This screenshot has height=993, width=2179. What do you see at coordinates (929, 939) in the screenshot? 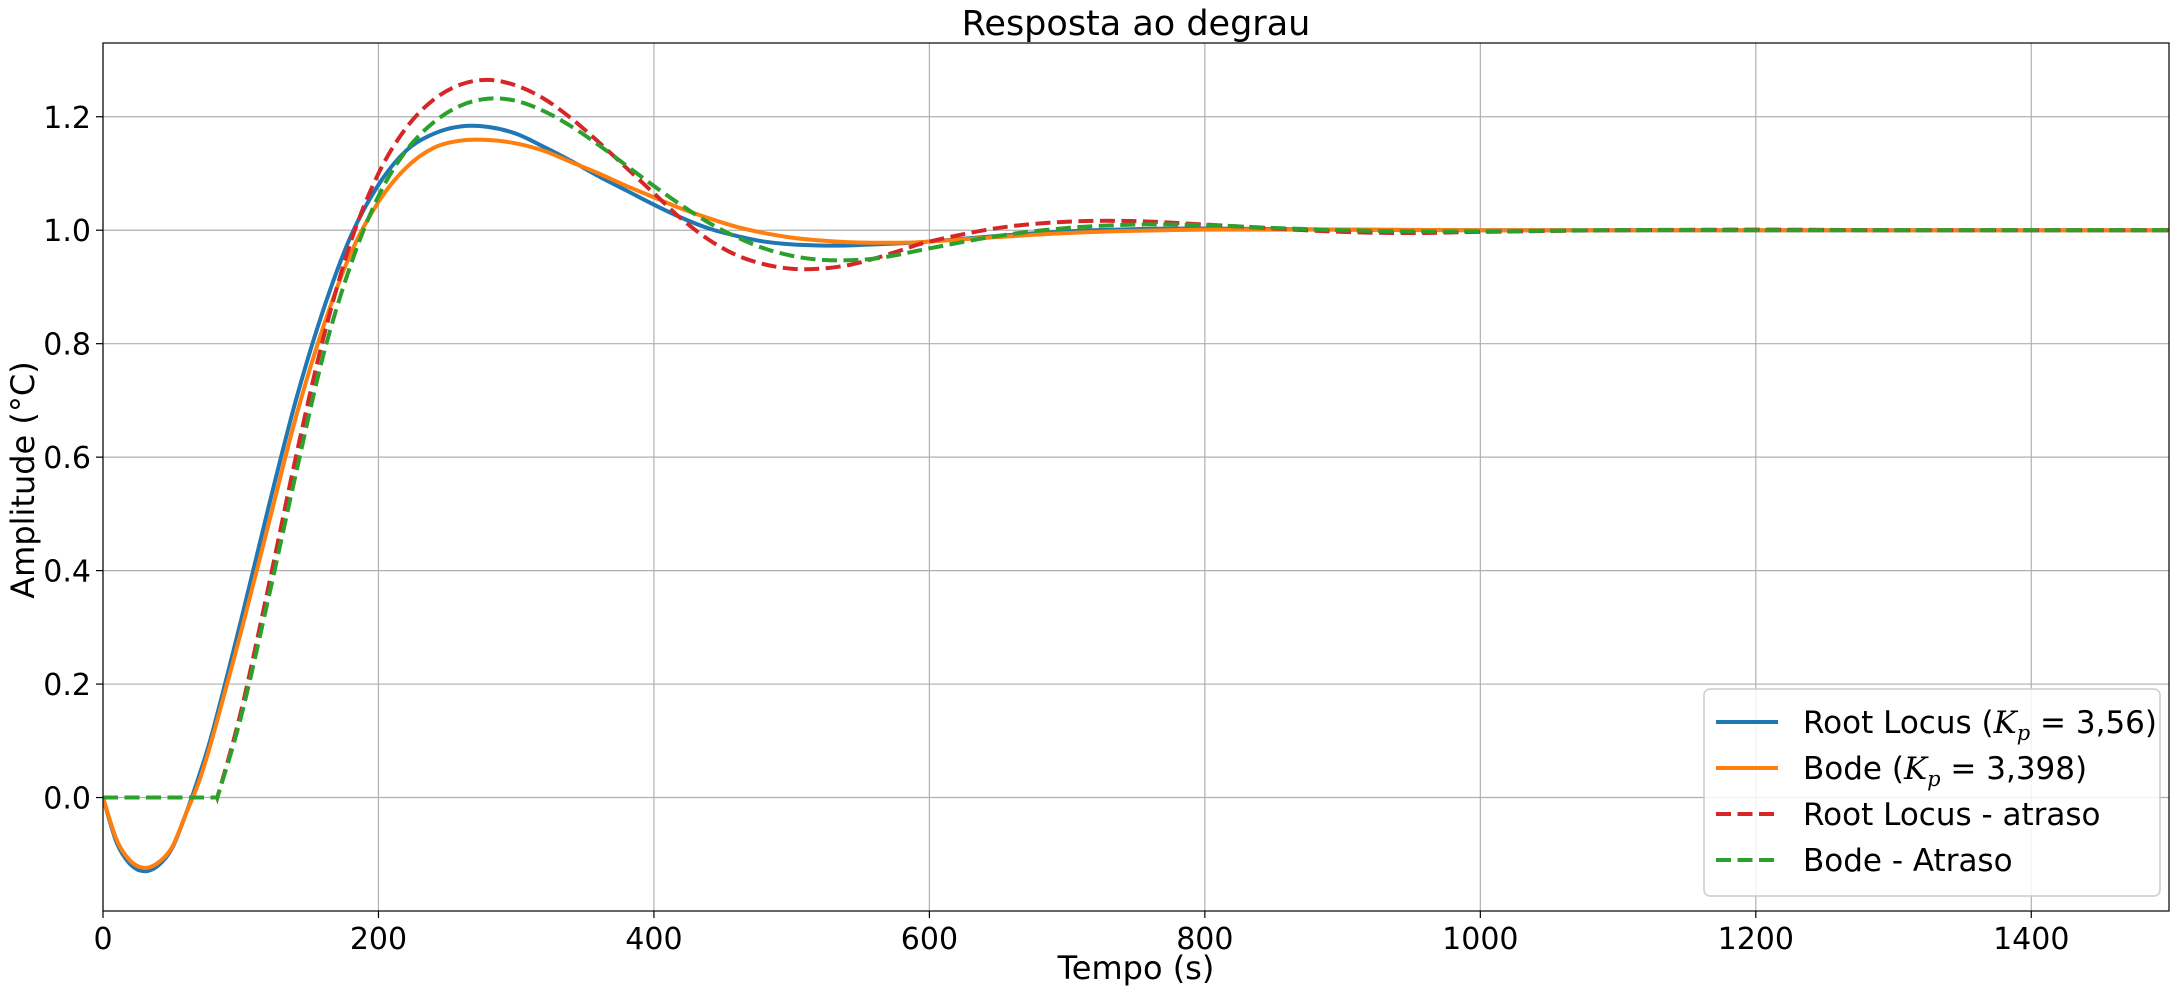
I see `x-tick-label: 600` at bounding box center [929, 939].